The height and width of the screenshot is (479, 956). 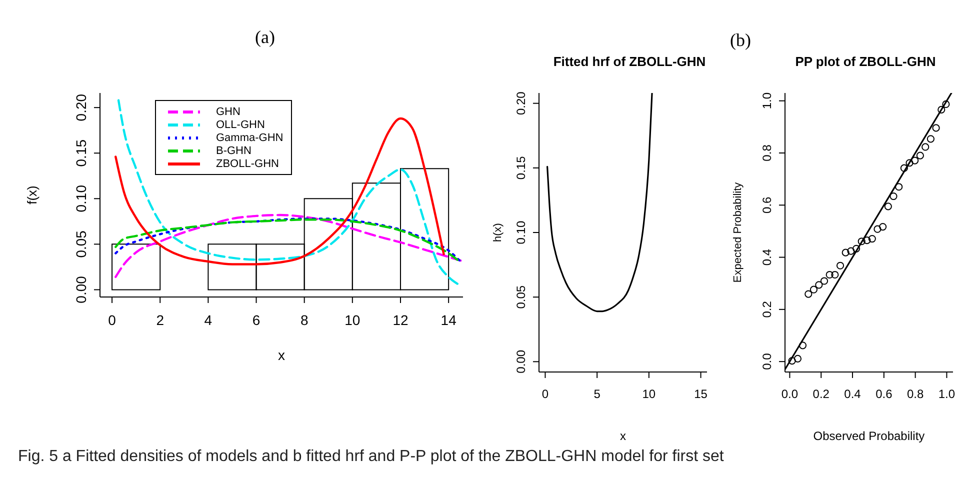 What do you see at coordinates (853, 394) in the screenshot?
I see `x-tick-label: 0.4` at bounding box center [853, 394].